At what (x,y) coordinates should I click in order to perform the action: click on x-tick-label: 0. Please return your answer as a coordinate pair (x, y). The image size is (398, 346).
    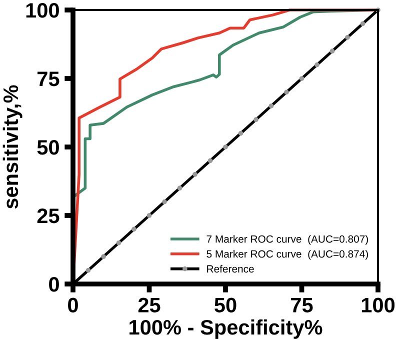
    Looking at the image, I should click on (73, 305).